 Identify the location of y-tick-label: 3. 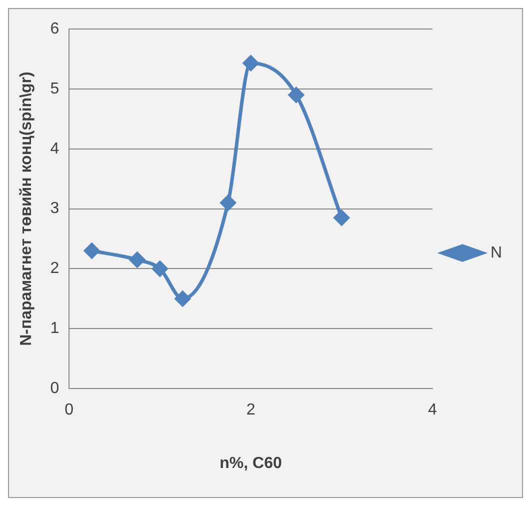
(55, 209).